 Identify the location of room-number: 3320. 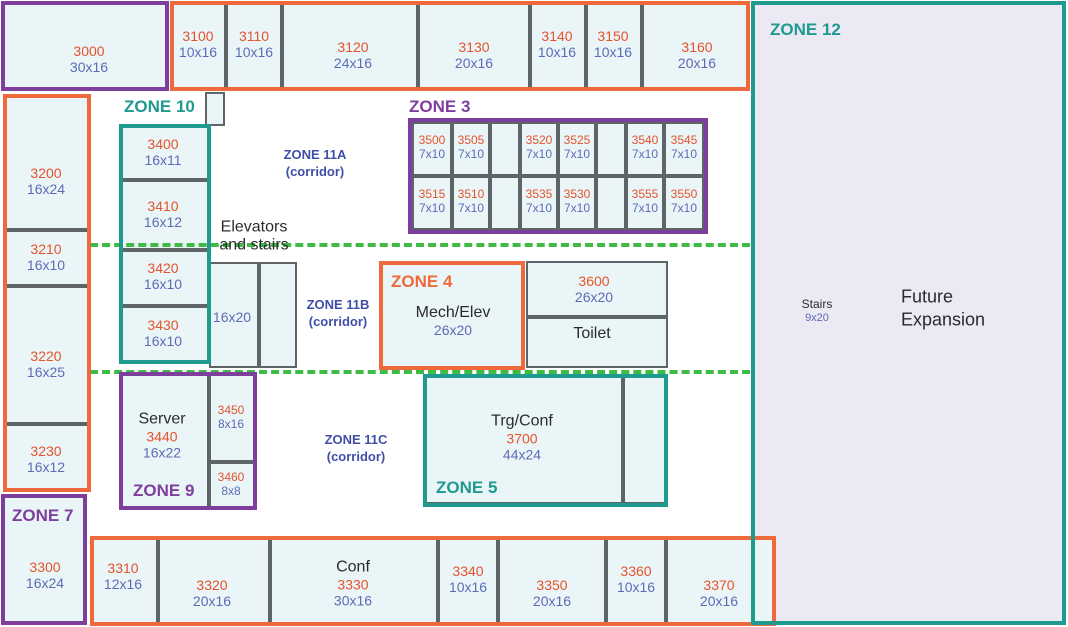
(212, 584).